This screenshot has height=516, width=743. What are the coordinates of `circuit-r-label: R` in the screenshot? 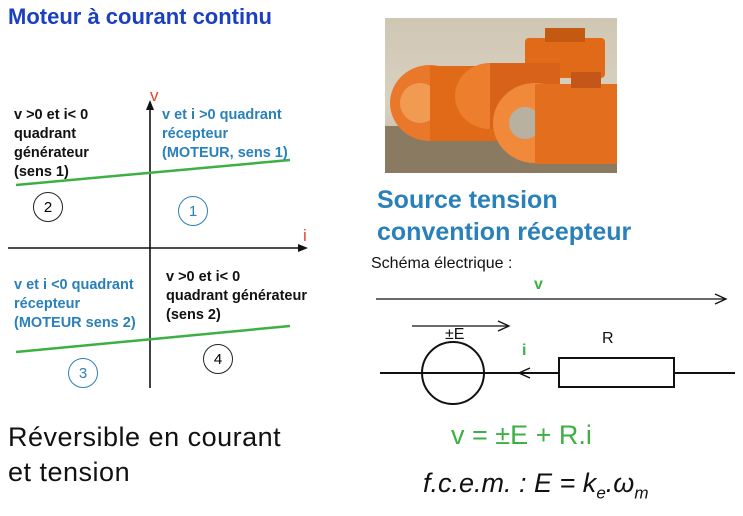 It's located at (608, 338).